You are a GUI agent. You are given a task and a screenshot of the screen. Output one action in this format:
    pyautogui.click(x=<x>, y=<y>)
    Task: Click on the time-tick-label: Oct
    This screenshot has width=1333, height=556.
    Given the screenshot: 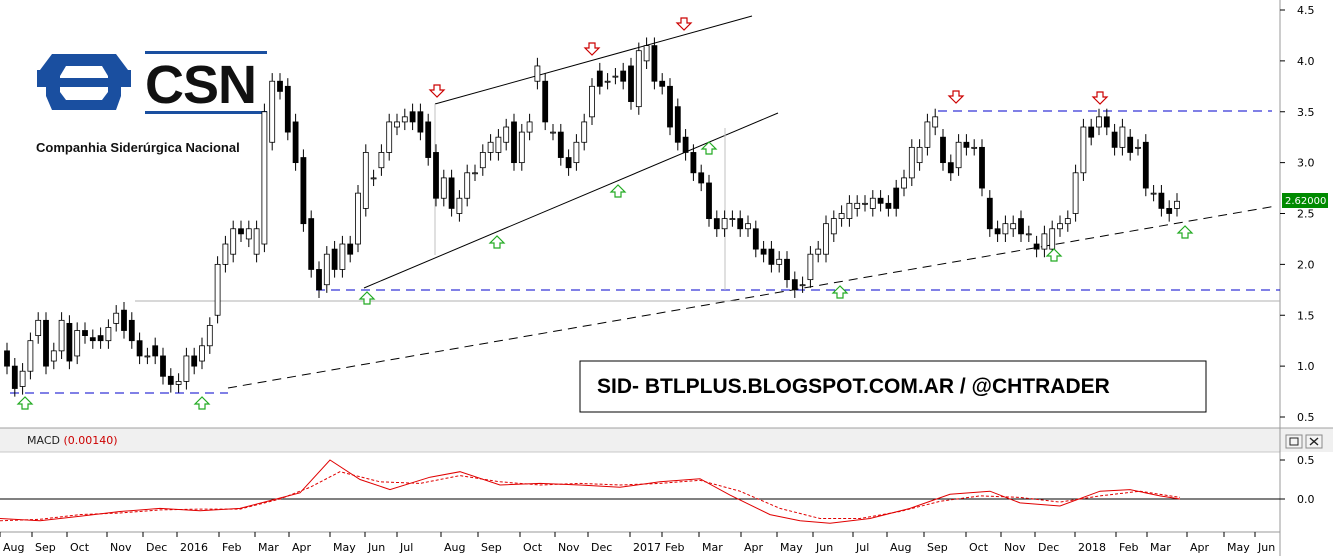 What is the action you would take?
    pyautogui.click(x=533, y=547)
    